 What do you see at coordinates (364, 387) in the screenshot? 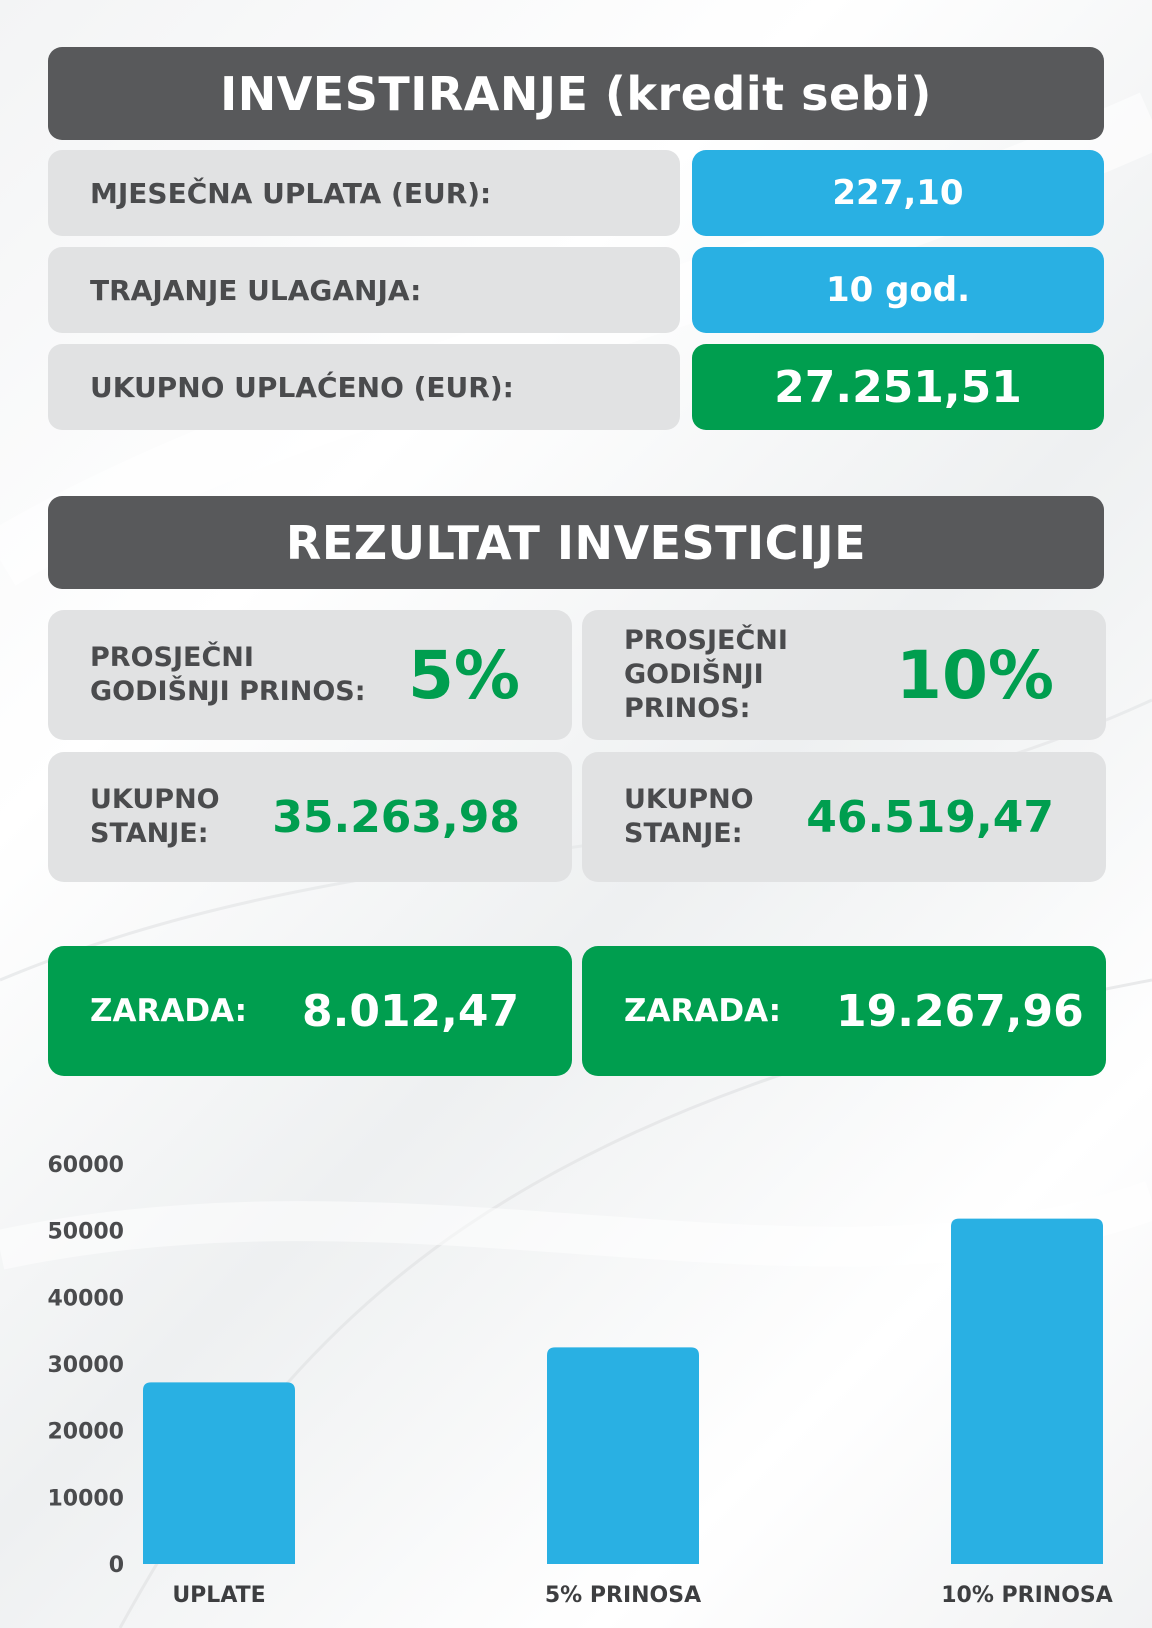
I see `total-paid-label: UKUPNO UPLAĆENO (EUR):` at bounding box center [364, 387].